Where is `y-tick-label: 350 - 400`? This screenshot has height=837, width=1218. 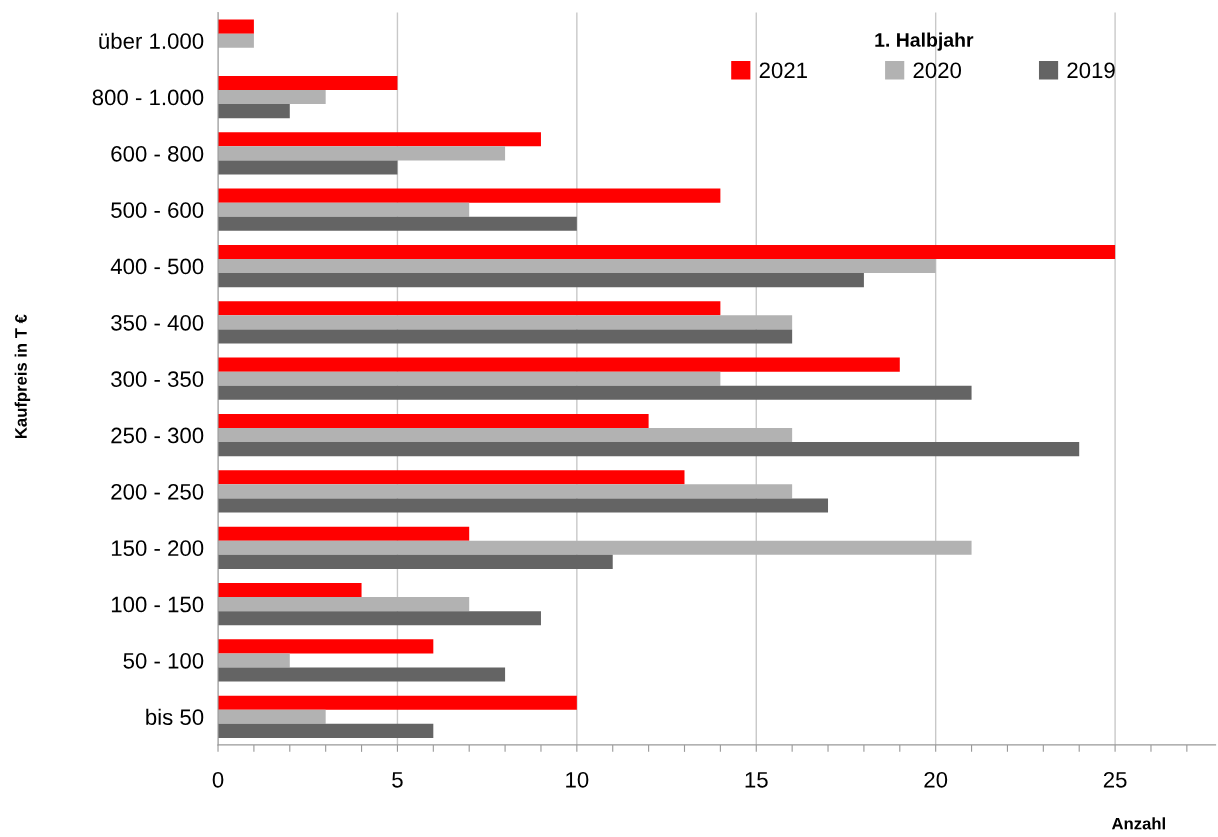
y-tick-label: 350 - 400 is located at coordinates (157, 322).